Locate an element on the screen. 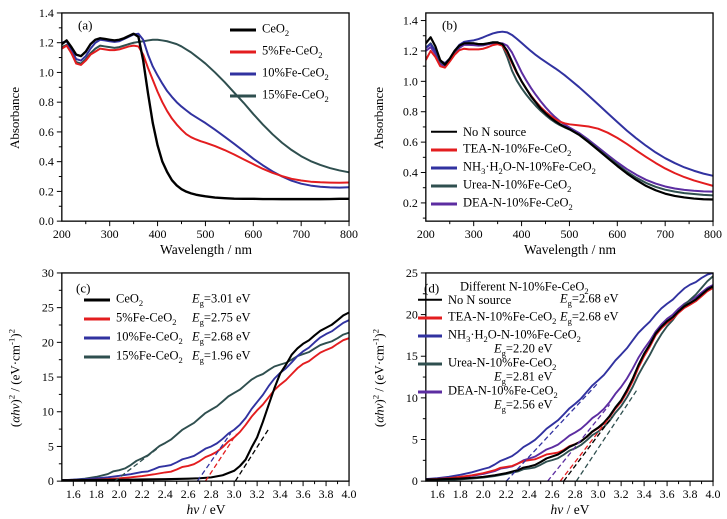 The width and height of the screenshot is (727, 519). svg-text: 2.8 is located at coordinates (575, 494).